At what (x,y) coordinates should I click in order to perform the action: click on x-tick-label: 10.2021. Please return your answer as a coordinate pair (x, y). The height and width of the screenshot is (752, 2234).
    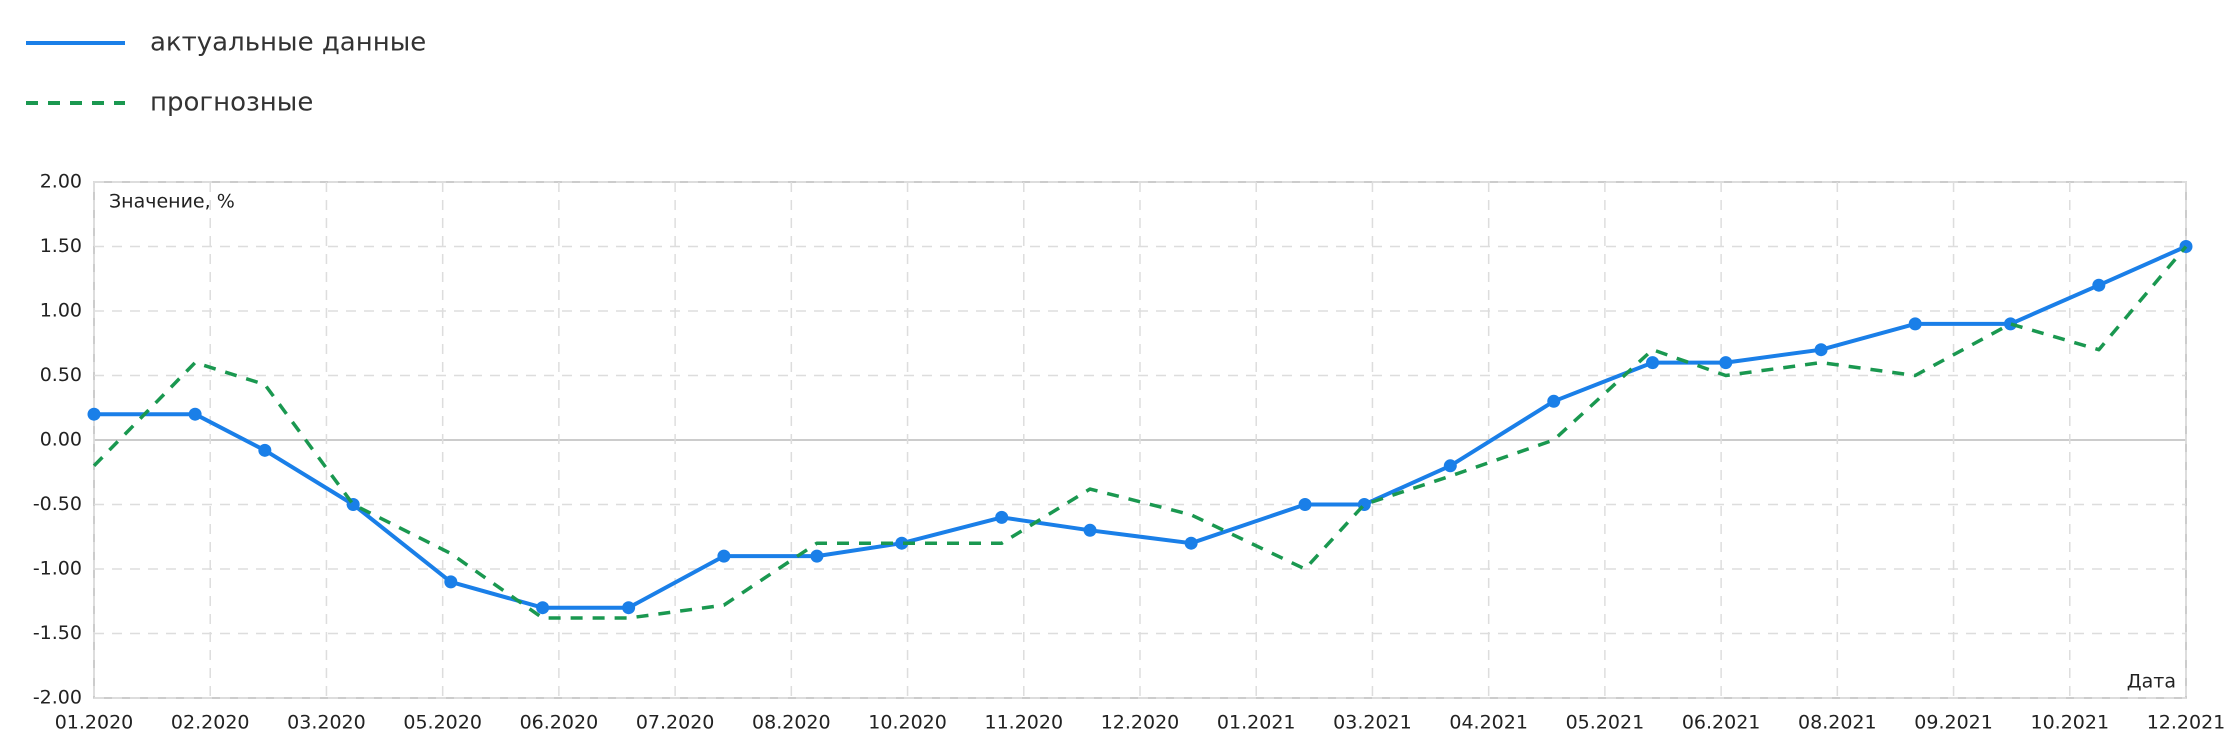
    Looking at the image, I should click on (2069, 723).